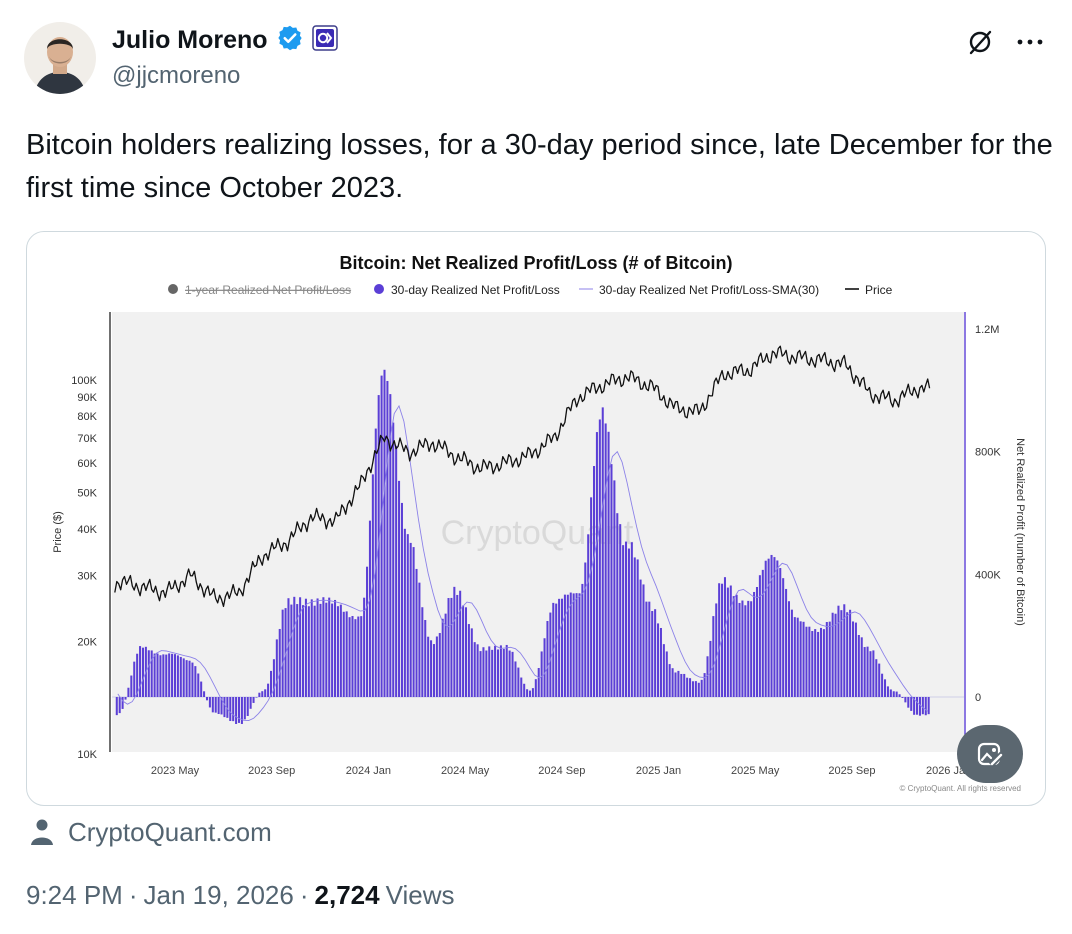 This screenshot has height=934, width=1072. I want to click on source-row: CryptoQuant.com, so click(151, 832).